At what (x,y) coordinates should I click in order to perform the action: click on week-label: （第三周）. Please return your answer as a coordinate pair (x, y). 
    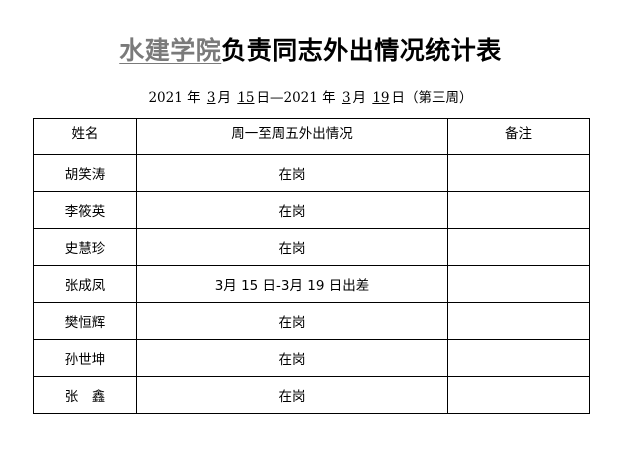
    Looking at the image, I should click on (439, 98).